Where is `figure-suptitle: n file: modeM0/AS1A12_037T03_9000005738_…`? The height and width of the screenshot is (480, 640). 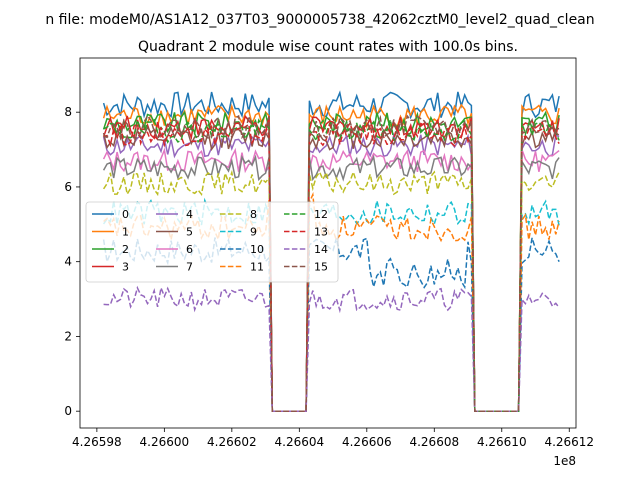
figure-suptitle: n file: modeM0/AS1A12_037T03_9000005738_… is located at coordinates (319, 20).